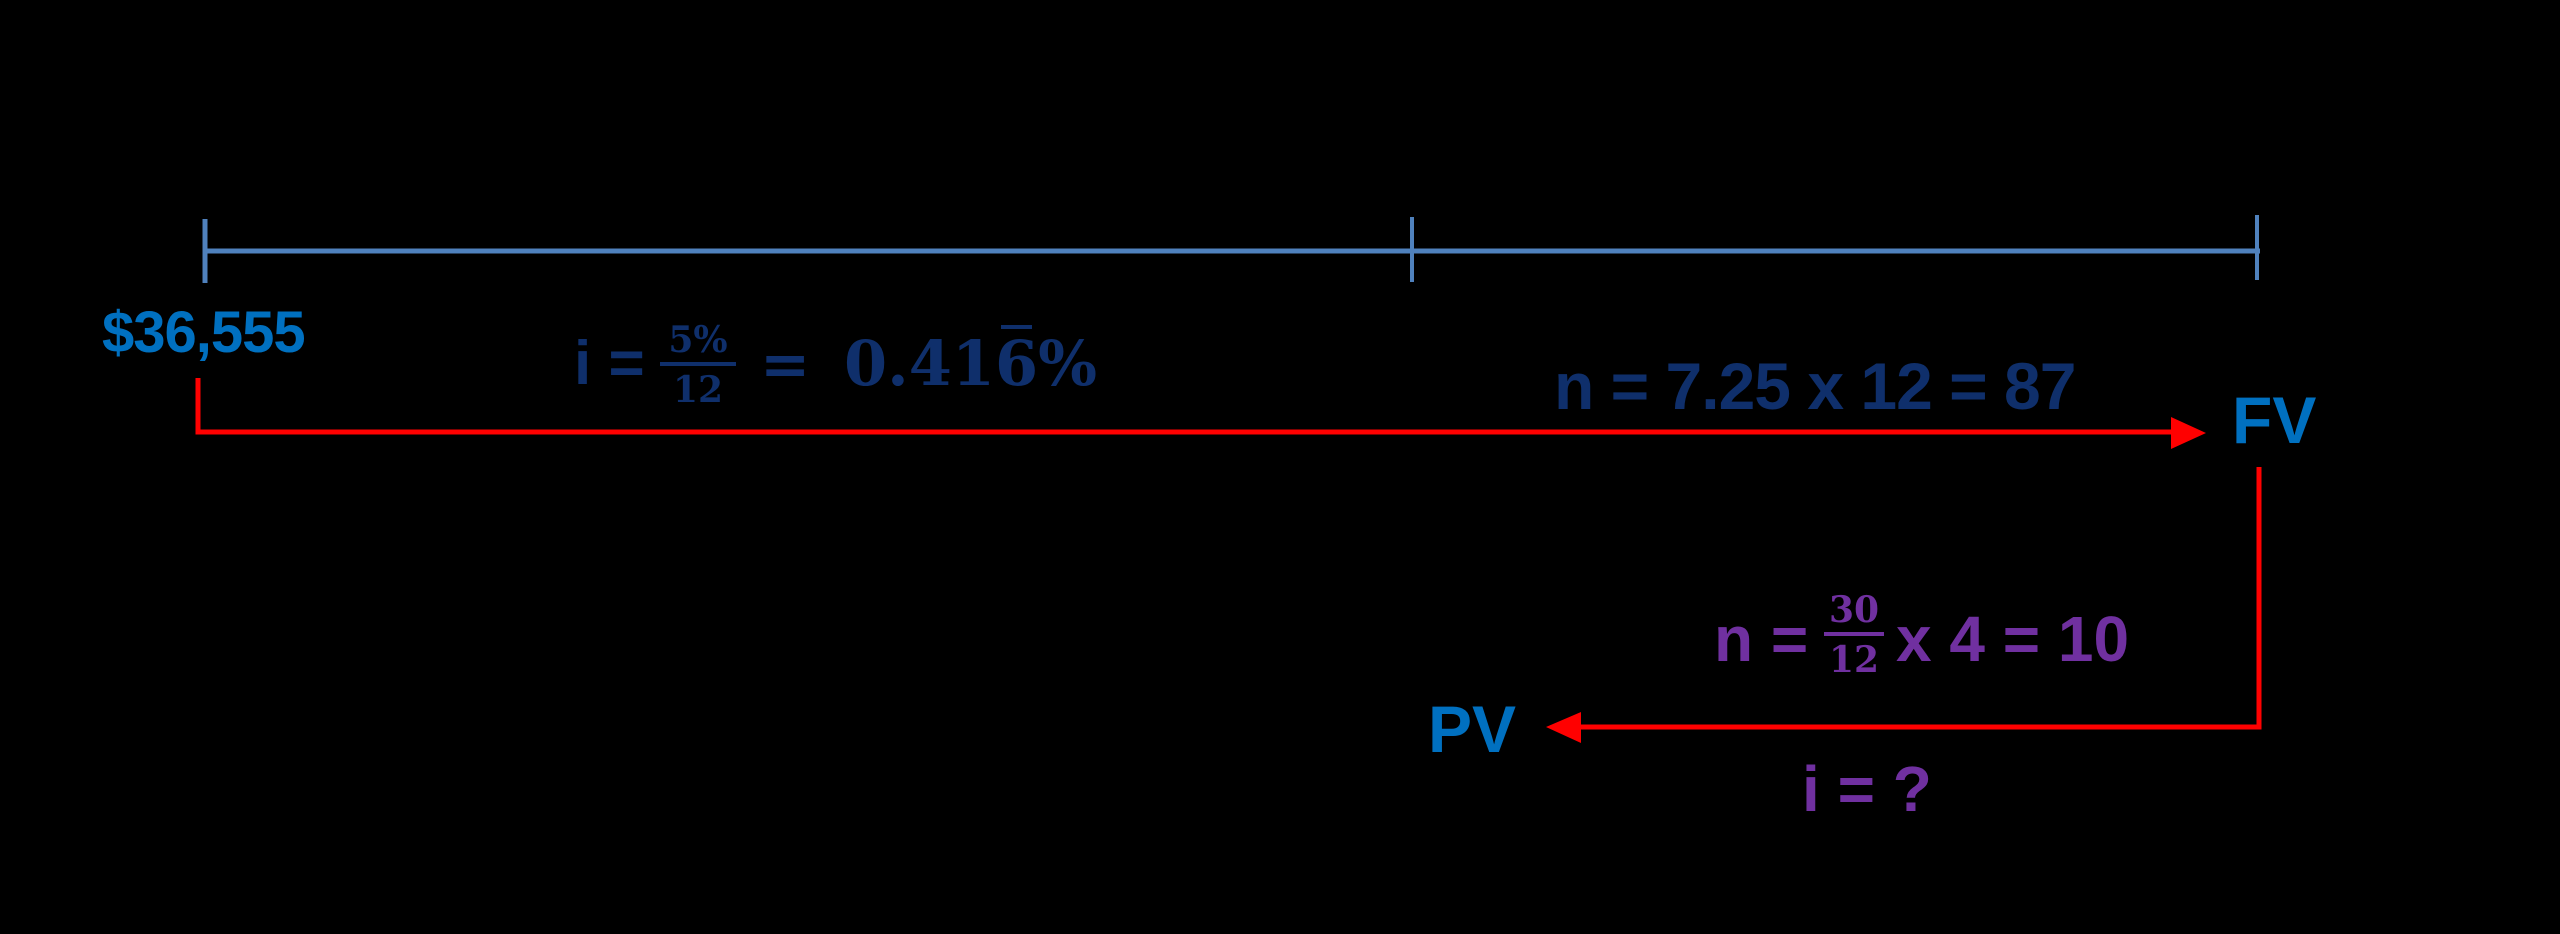 This screenshot has height=934, width=2560. I want to click on present-value-label: PV, so click(1472, 729).